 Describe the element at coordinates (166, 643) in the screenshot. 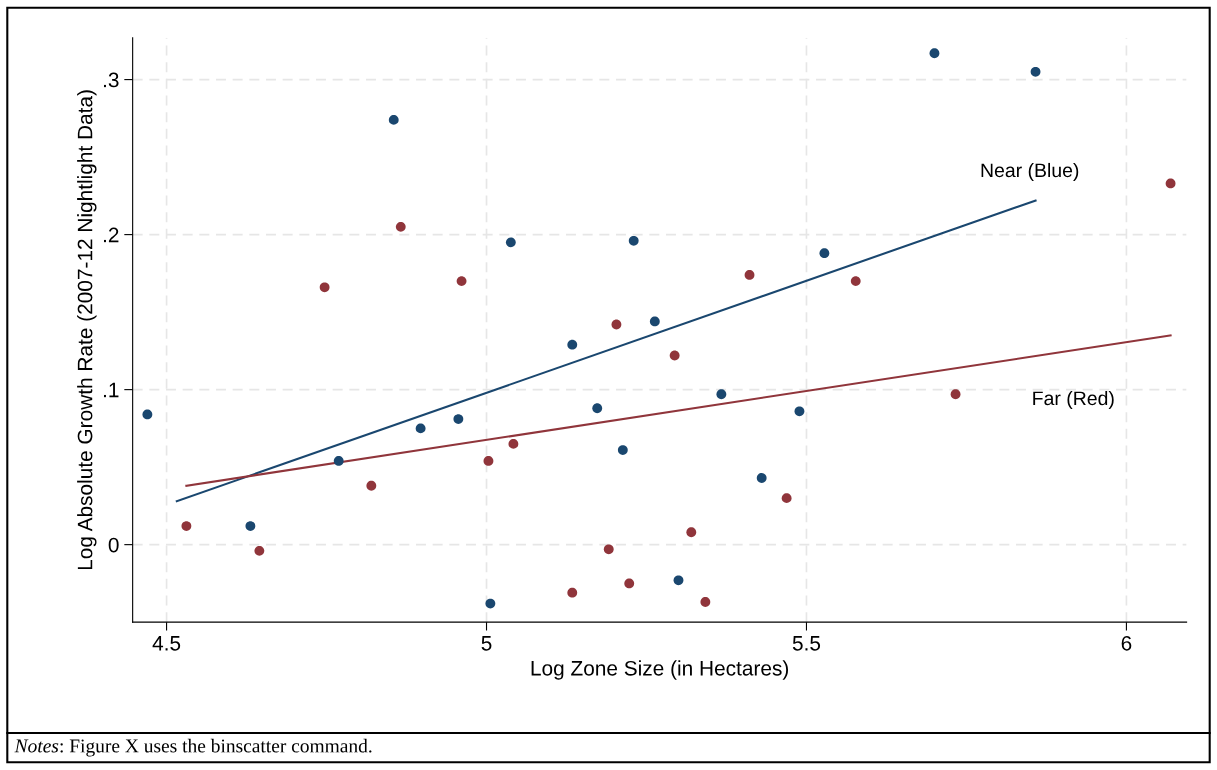

I see `x-tick-label: 4.5` at that location.